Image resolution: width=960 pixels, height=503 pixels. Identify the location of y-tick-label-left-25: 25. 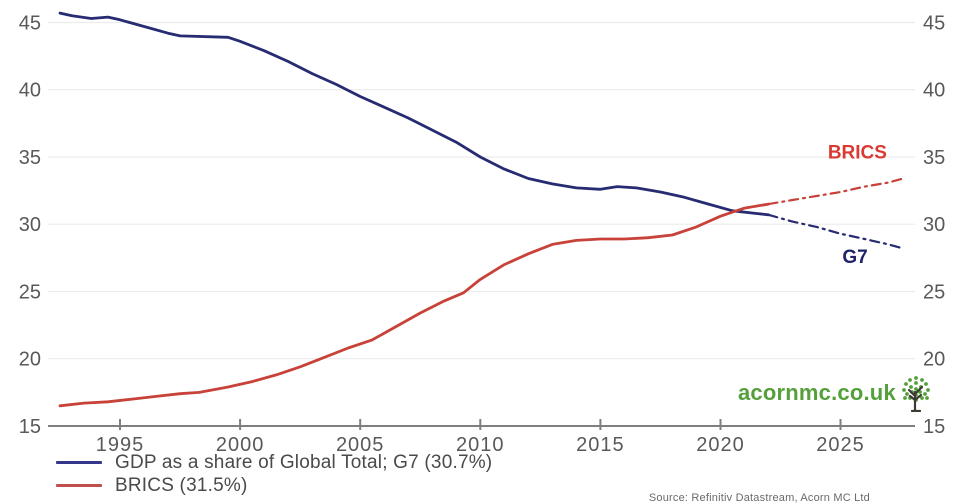
(30, 293).